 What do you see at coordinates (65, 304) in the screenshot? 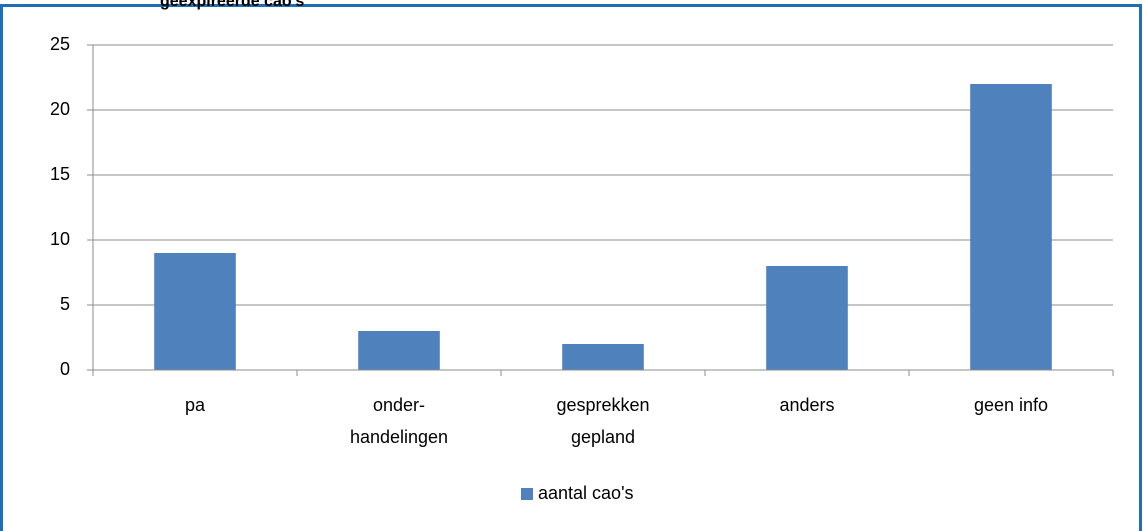
I see `y-tick-label: 5` at bounding box center [65, 304].